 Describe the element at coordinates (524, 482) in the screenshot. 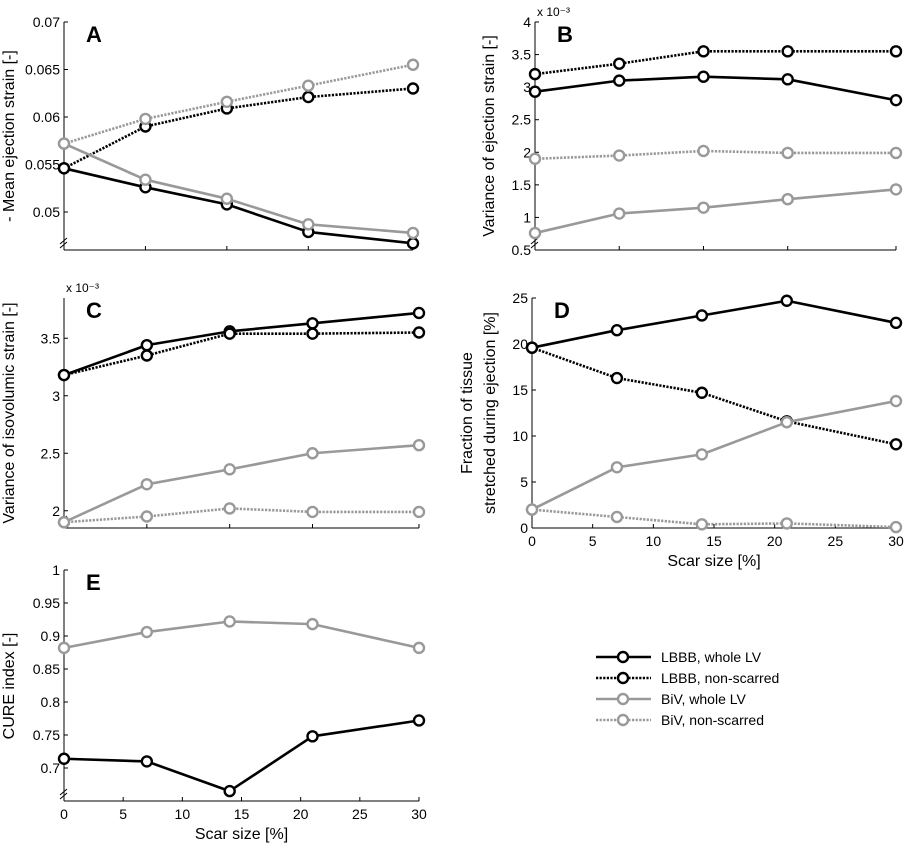

I see `y-tick-label: 5` at that location.